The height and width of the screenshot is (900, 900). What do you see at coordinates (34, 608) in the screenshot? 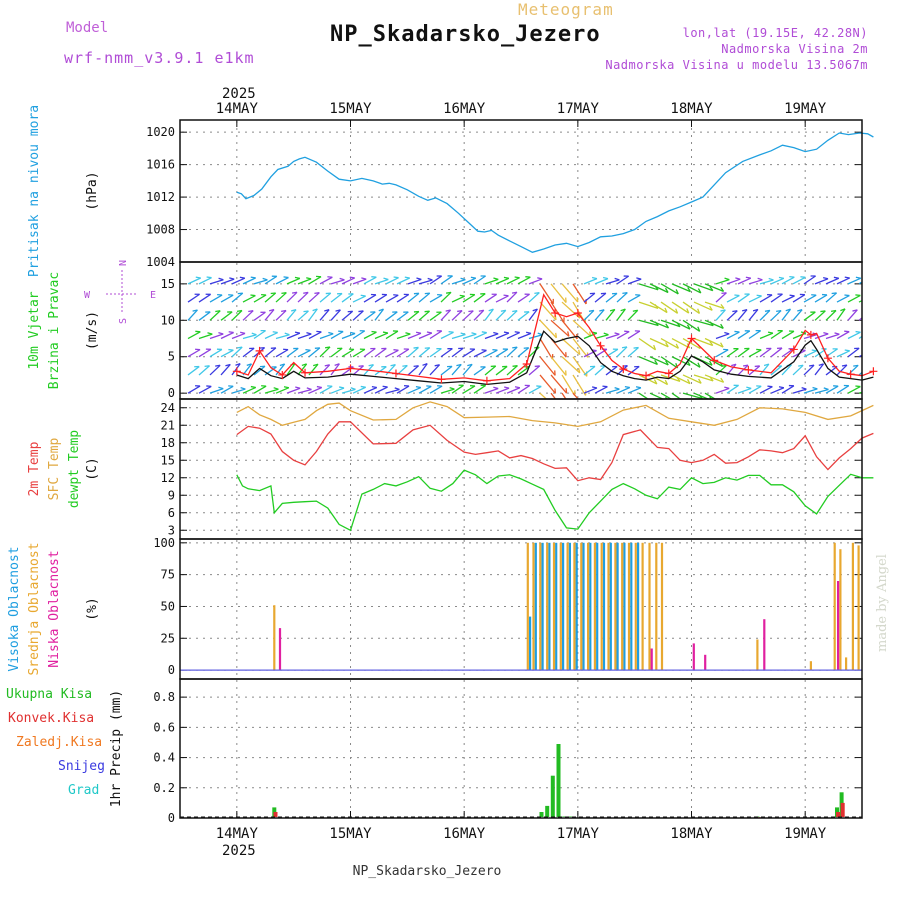
I see `side-label: Srednja Oblacnost` at bounding box center [34, 608].